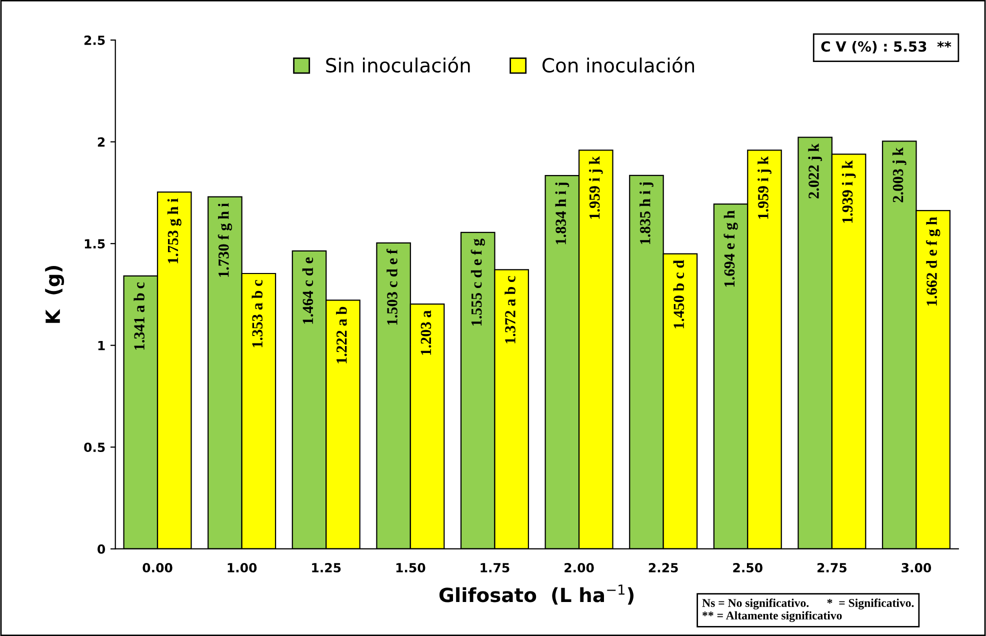 Image resolution: width=986 pixels, height=636 pixels. What do you see at coordinates (933, 261) in the screenshot?
I see `data-label: 1.662 d e f g h` at bounding box center [933, 261].